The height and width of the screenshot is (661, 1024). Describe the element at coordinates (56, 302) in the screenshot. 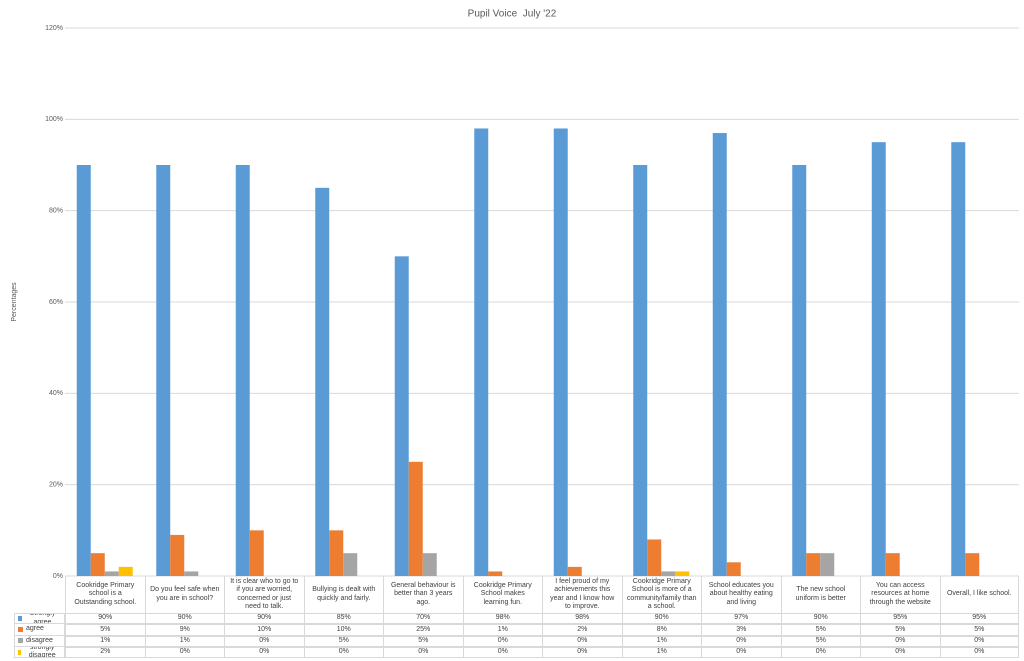

I see `y-tick-label: 60%` at that location.